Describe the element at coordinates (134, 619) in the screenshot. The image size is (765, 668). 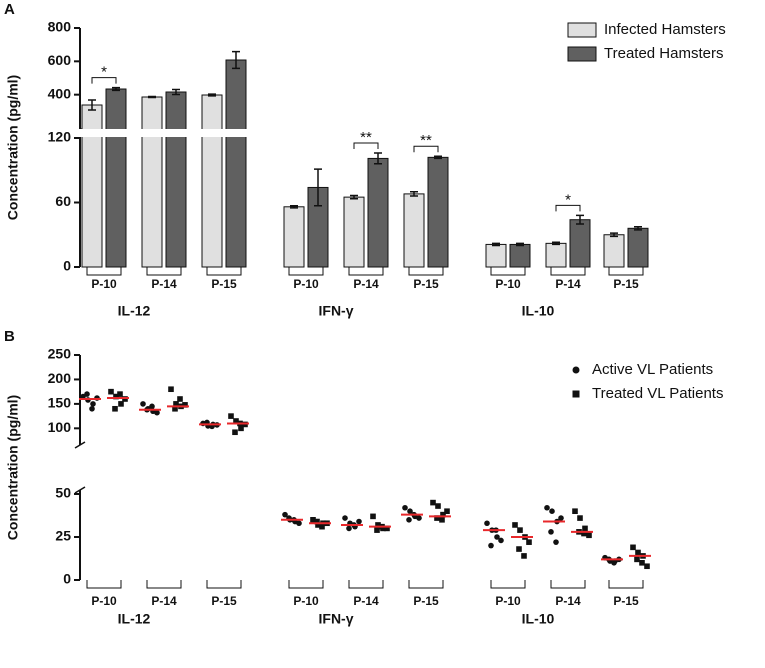
I see `group-label: IL-12` at that location.